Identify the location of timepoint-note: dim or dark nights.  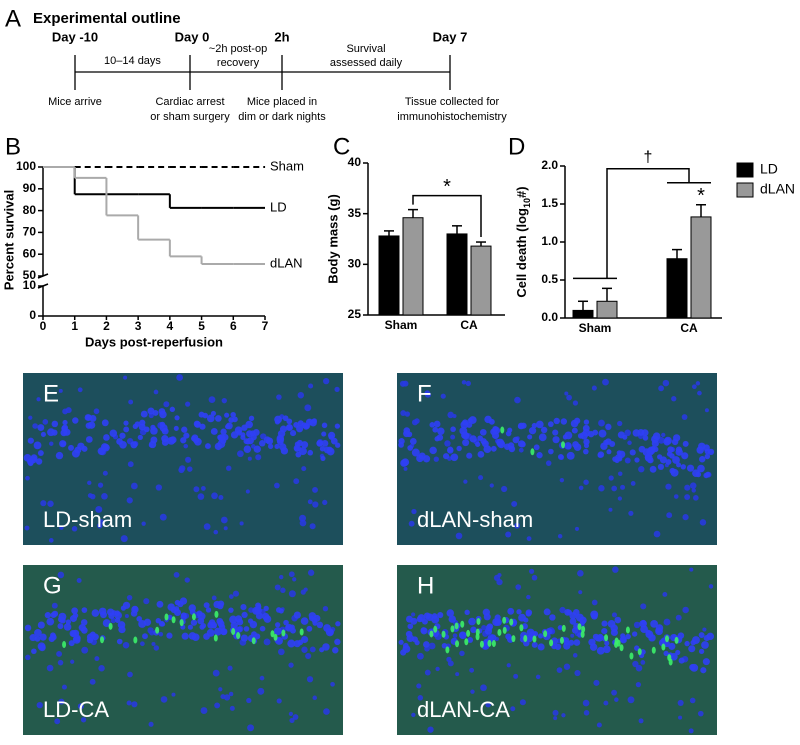
(282, 117).